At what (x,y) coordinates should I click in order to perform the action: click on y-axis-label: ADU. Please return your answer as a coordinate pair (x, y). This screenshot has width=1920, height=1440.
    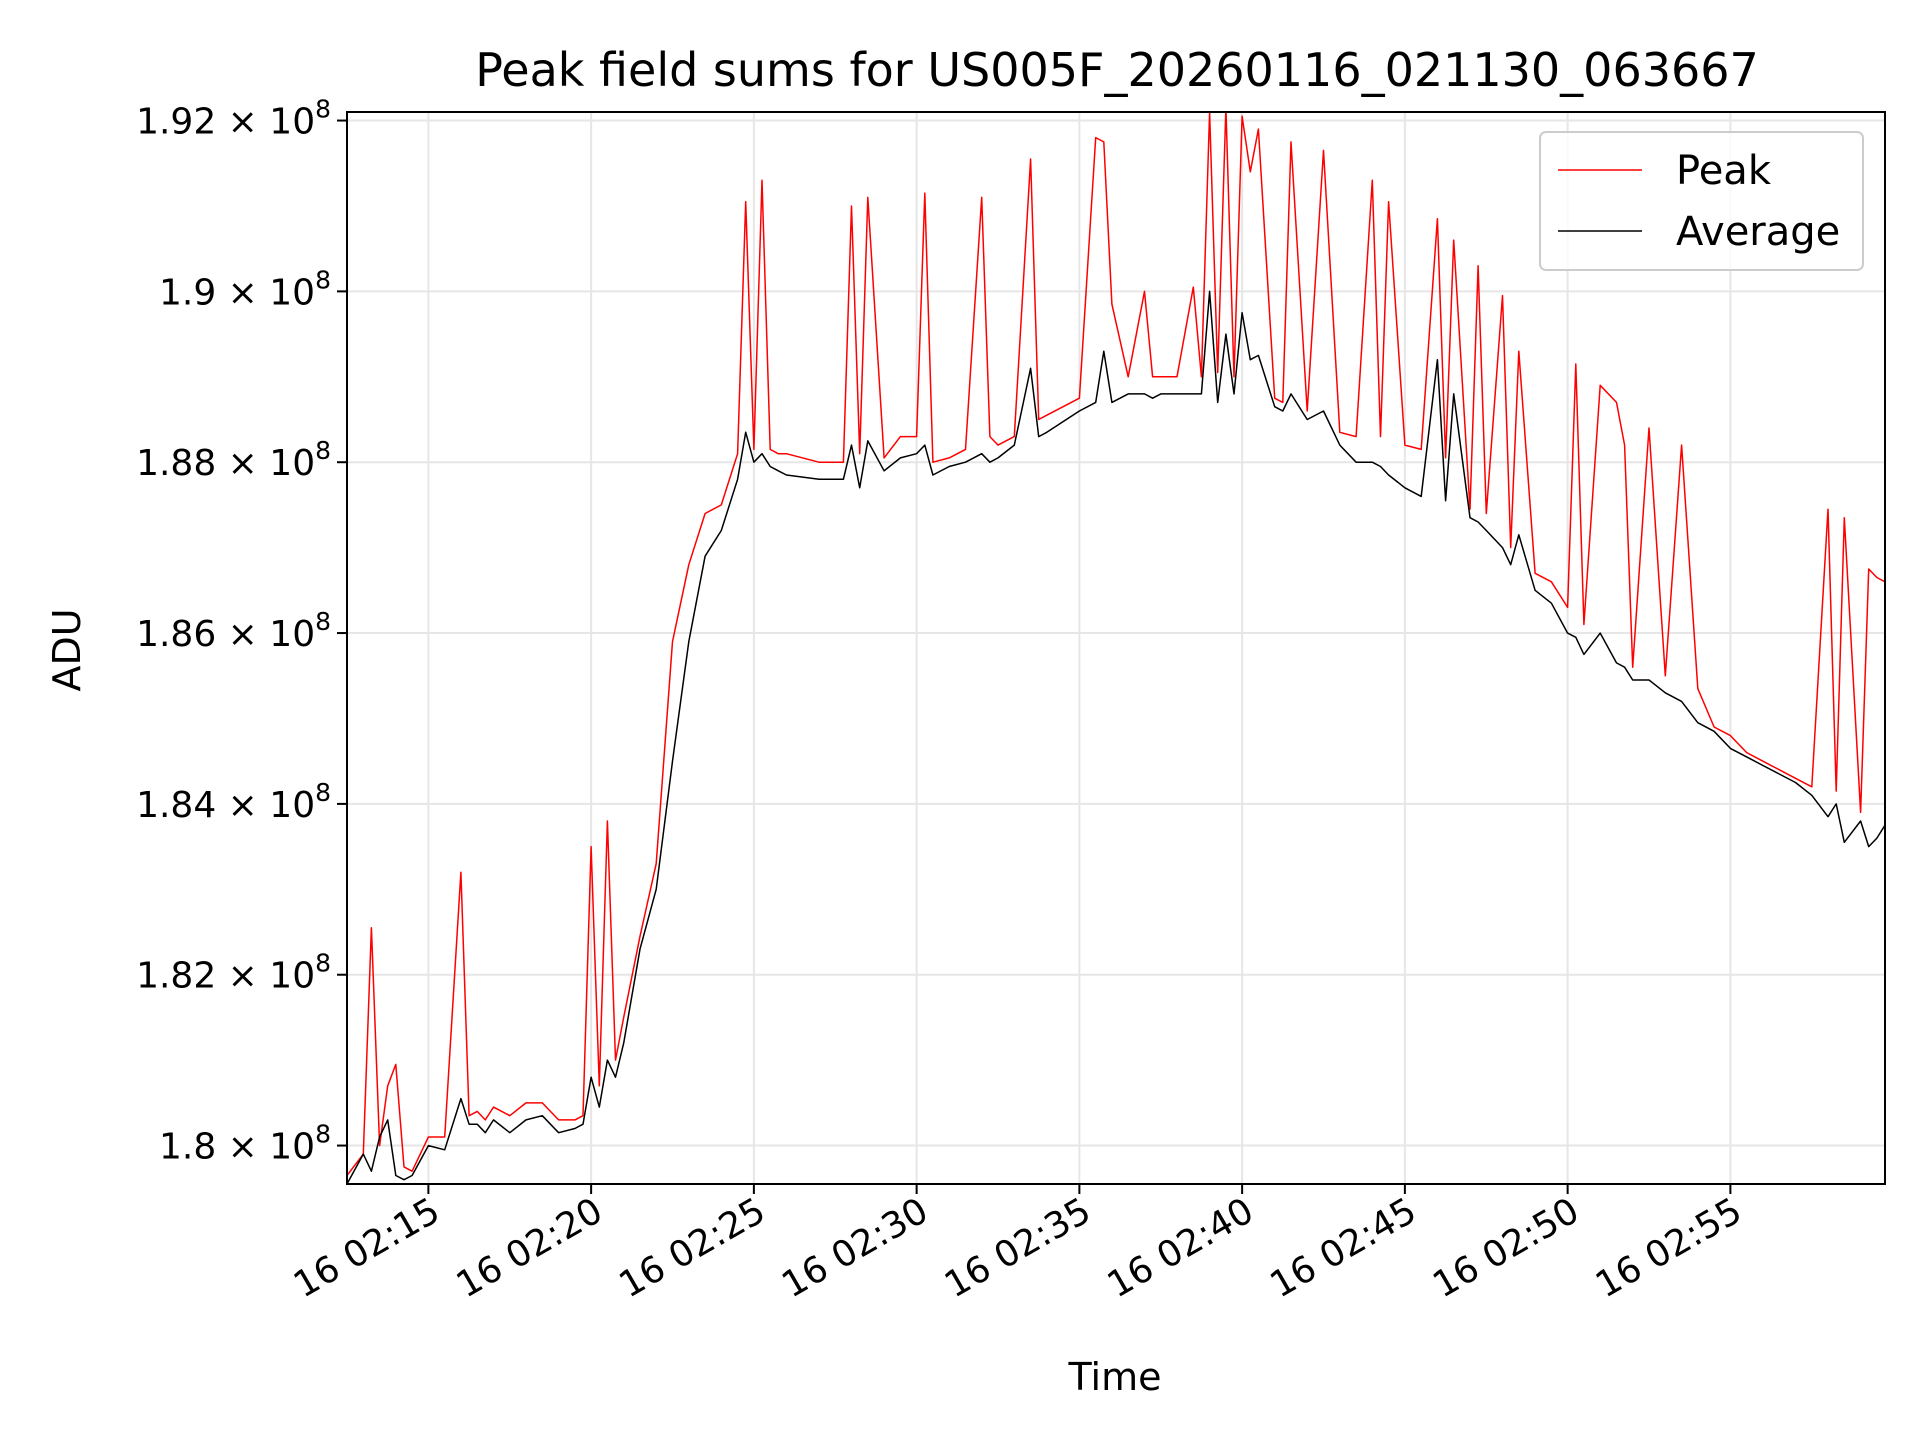
    Looking at the image, I should click on (67, 649).